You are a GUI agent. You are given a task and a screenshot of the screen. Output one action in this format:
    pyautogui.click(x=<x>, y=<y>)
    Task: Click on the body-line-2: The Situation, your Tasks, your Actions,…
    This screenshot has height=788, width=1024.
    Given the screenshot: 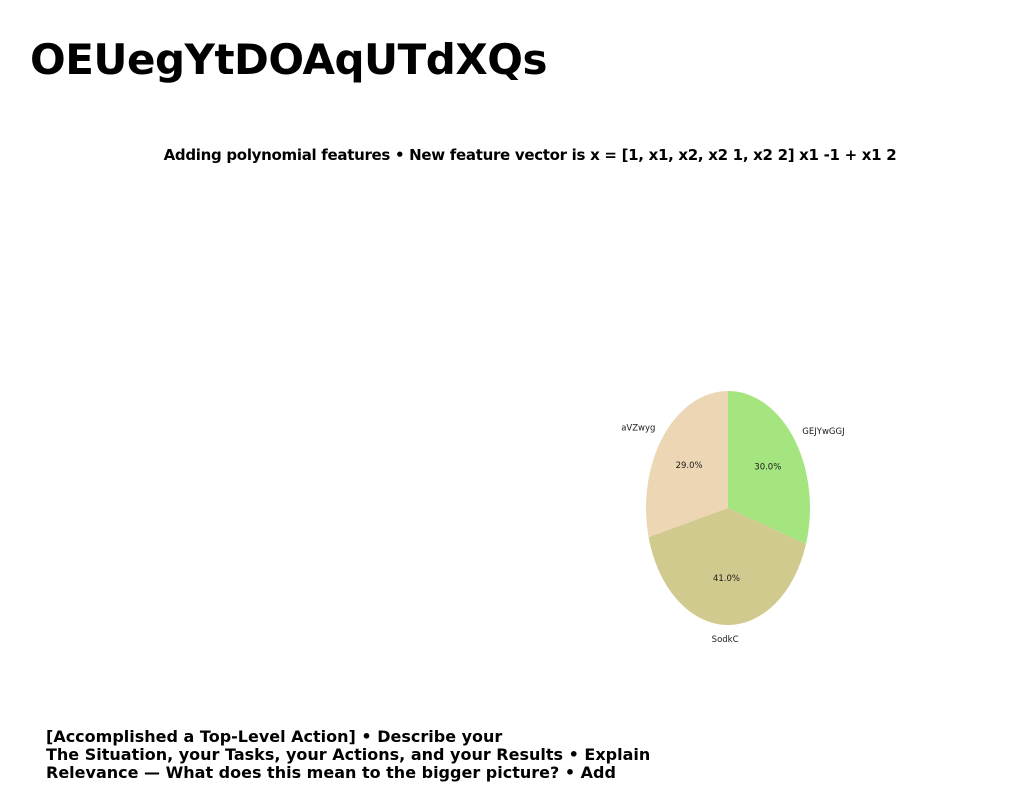 What is the action you would take?
    pyautogui.click(x=348, y=754)
    